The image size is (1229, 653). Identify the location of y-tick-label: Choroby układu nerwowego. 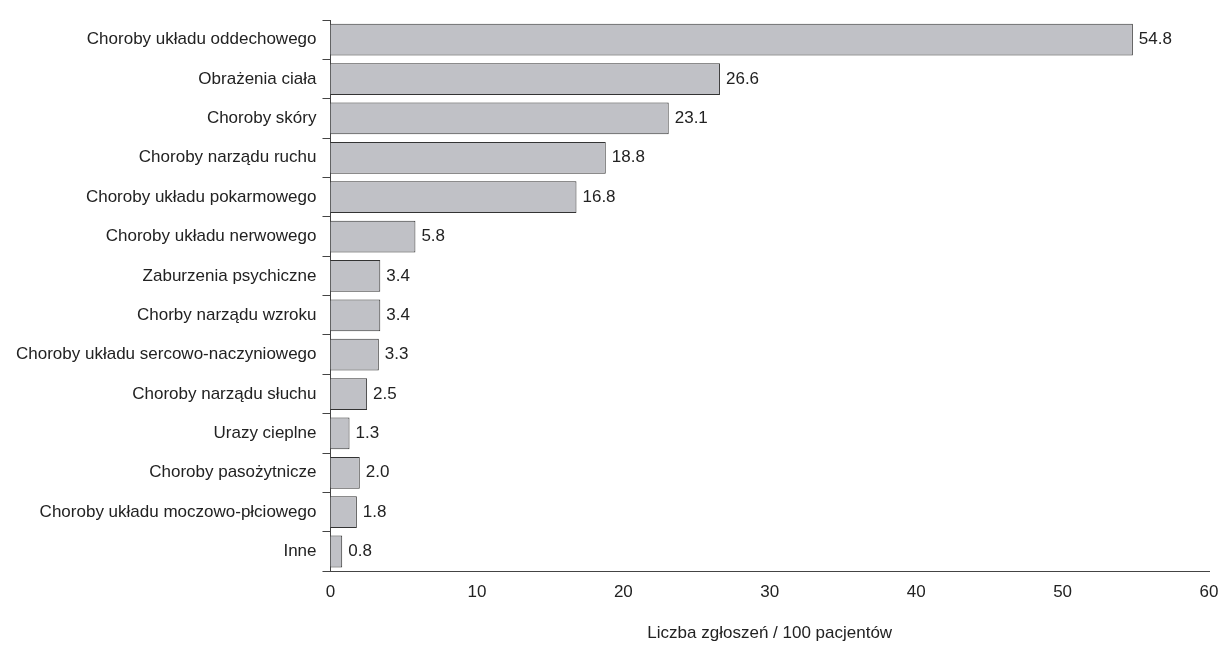
(211, 236).